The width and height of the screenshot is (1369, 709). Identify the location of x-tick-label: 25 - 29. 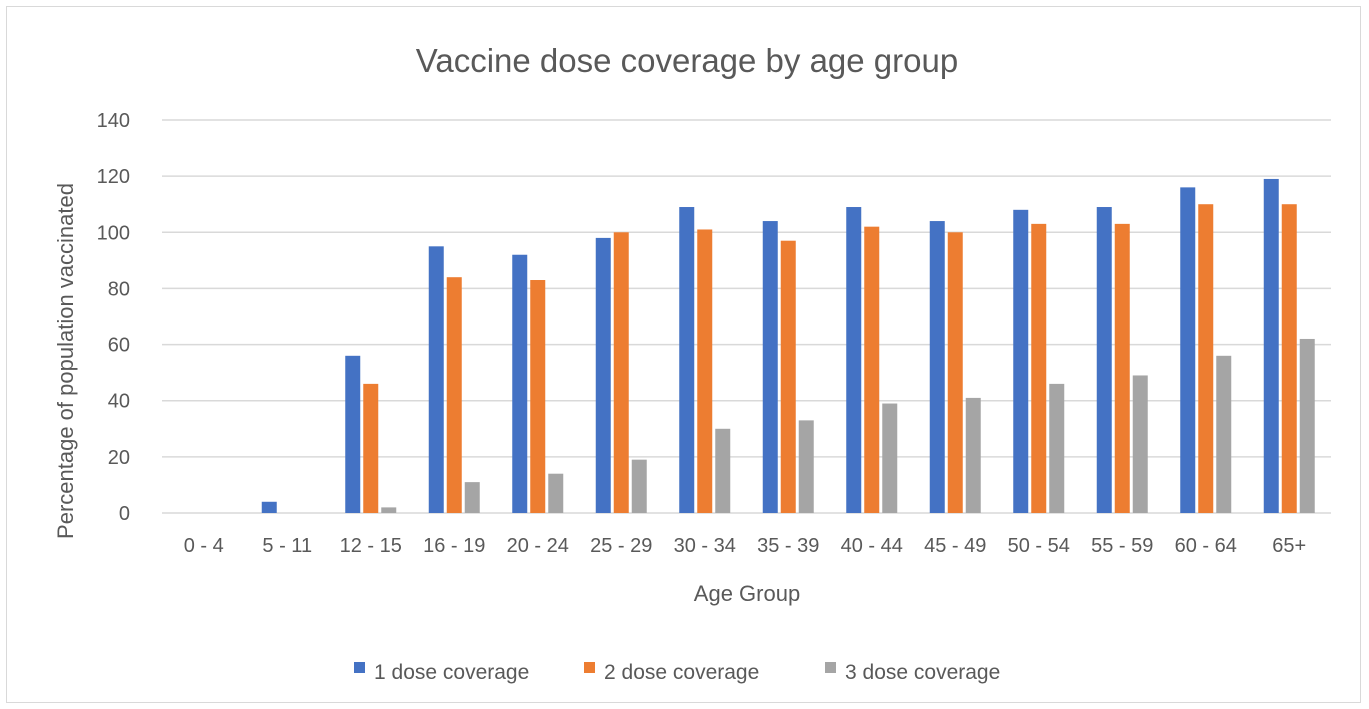
(621, 546).